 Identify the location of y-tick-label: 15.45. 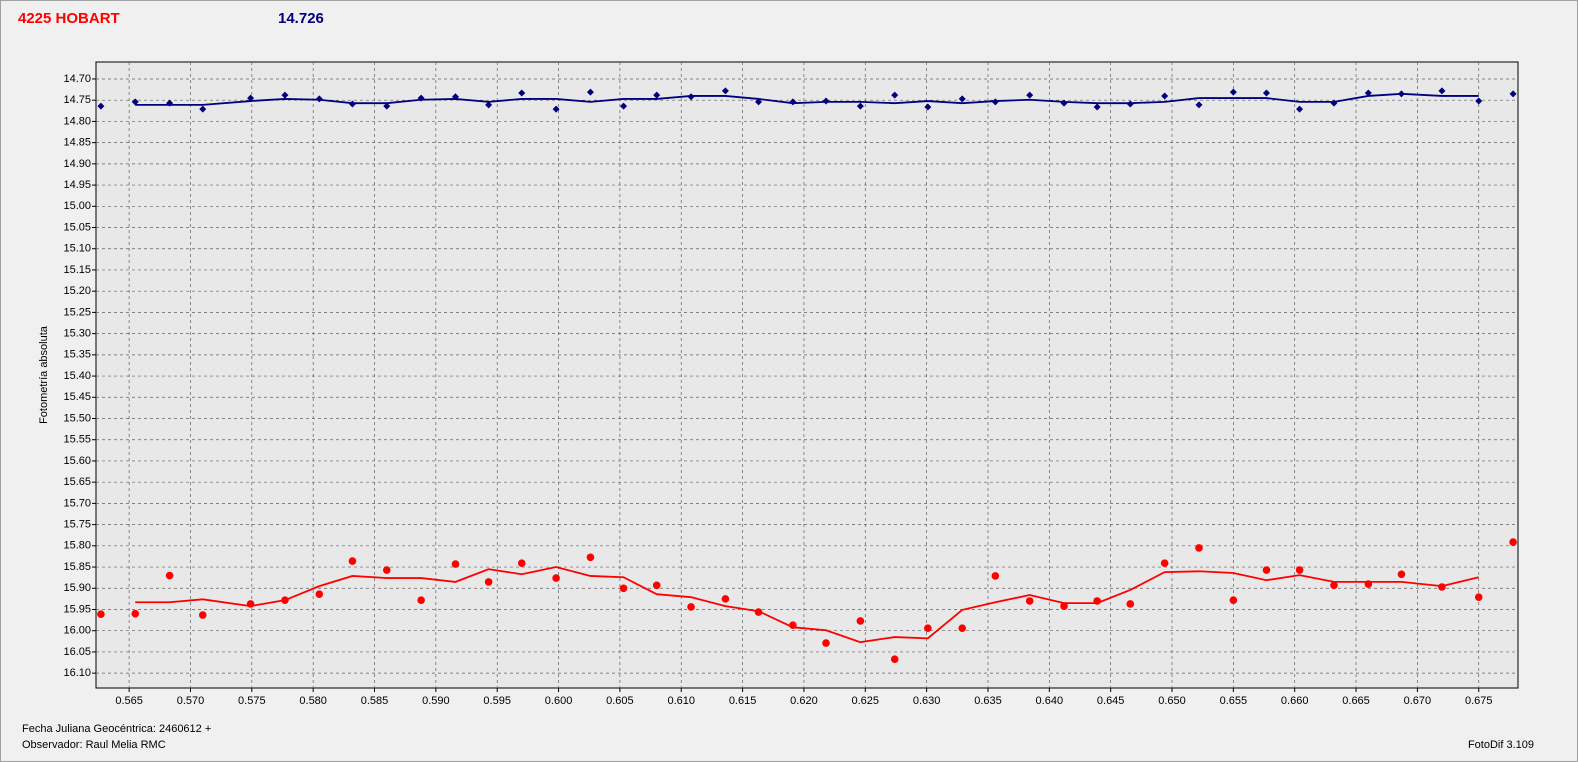
(77, 397).